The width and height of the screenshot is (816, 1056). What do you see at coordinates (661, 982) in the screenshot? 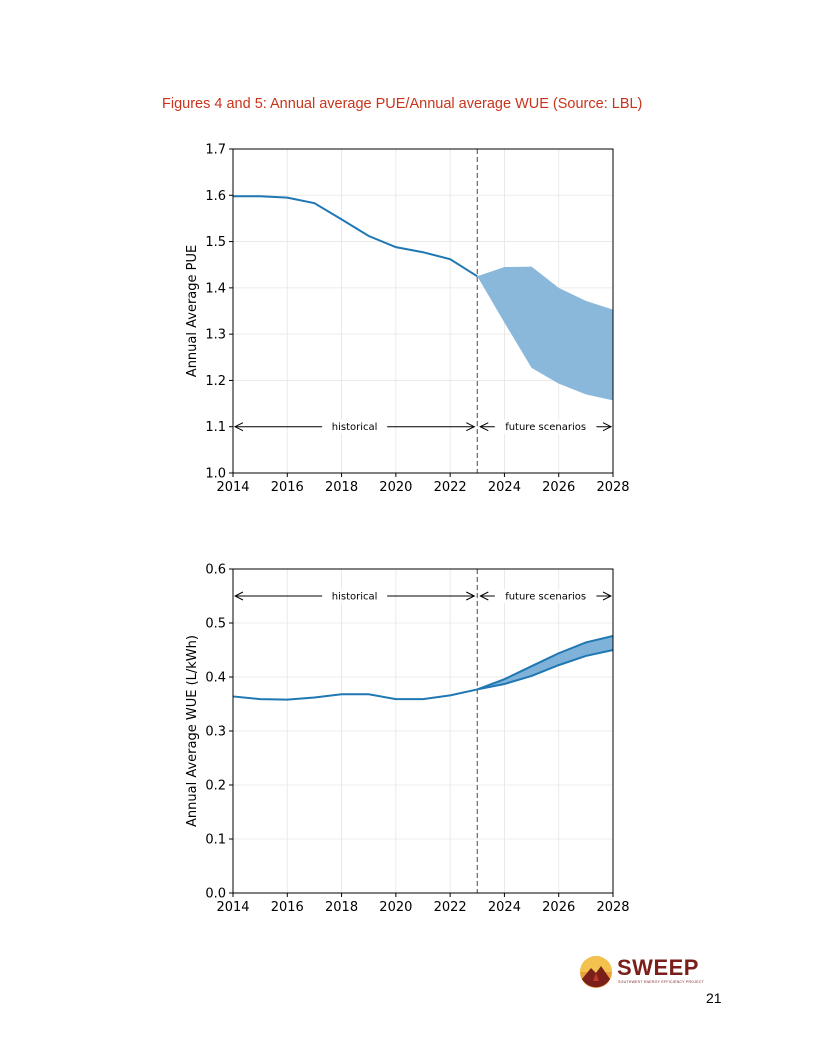
I see `logo-tagline: SOUTHWEST ENERGY EFFICIENCY PROJECT` at bounding box center [661, 982].